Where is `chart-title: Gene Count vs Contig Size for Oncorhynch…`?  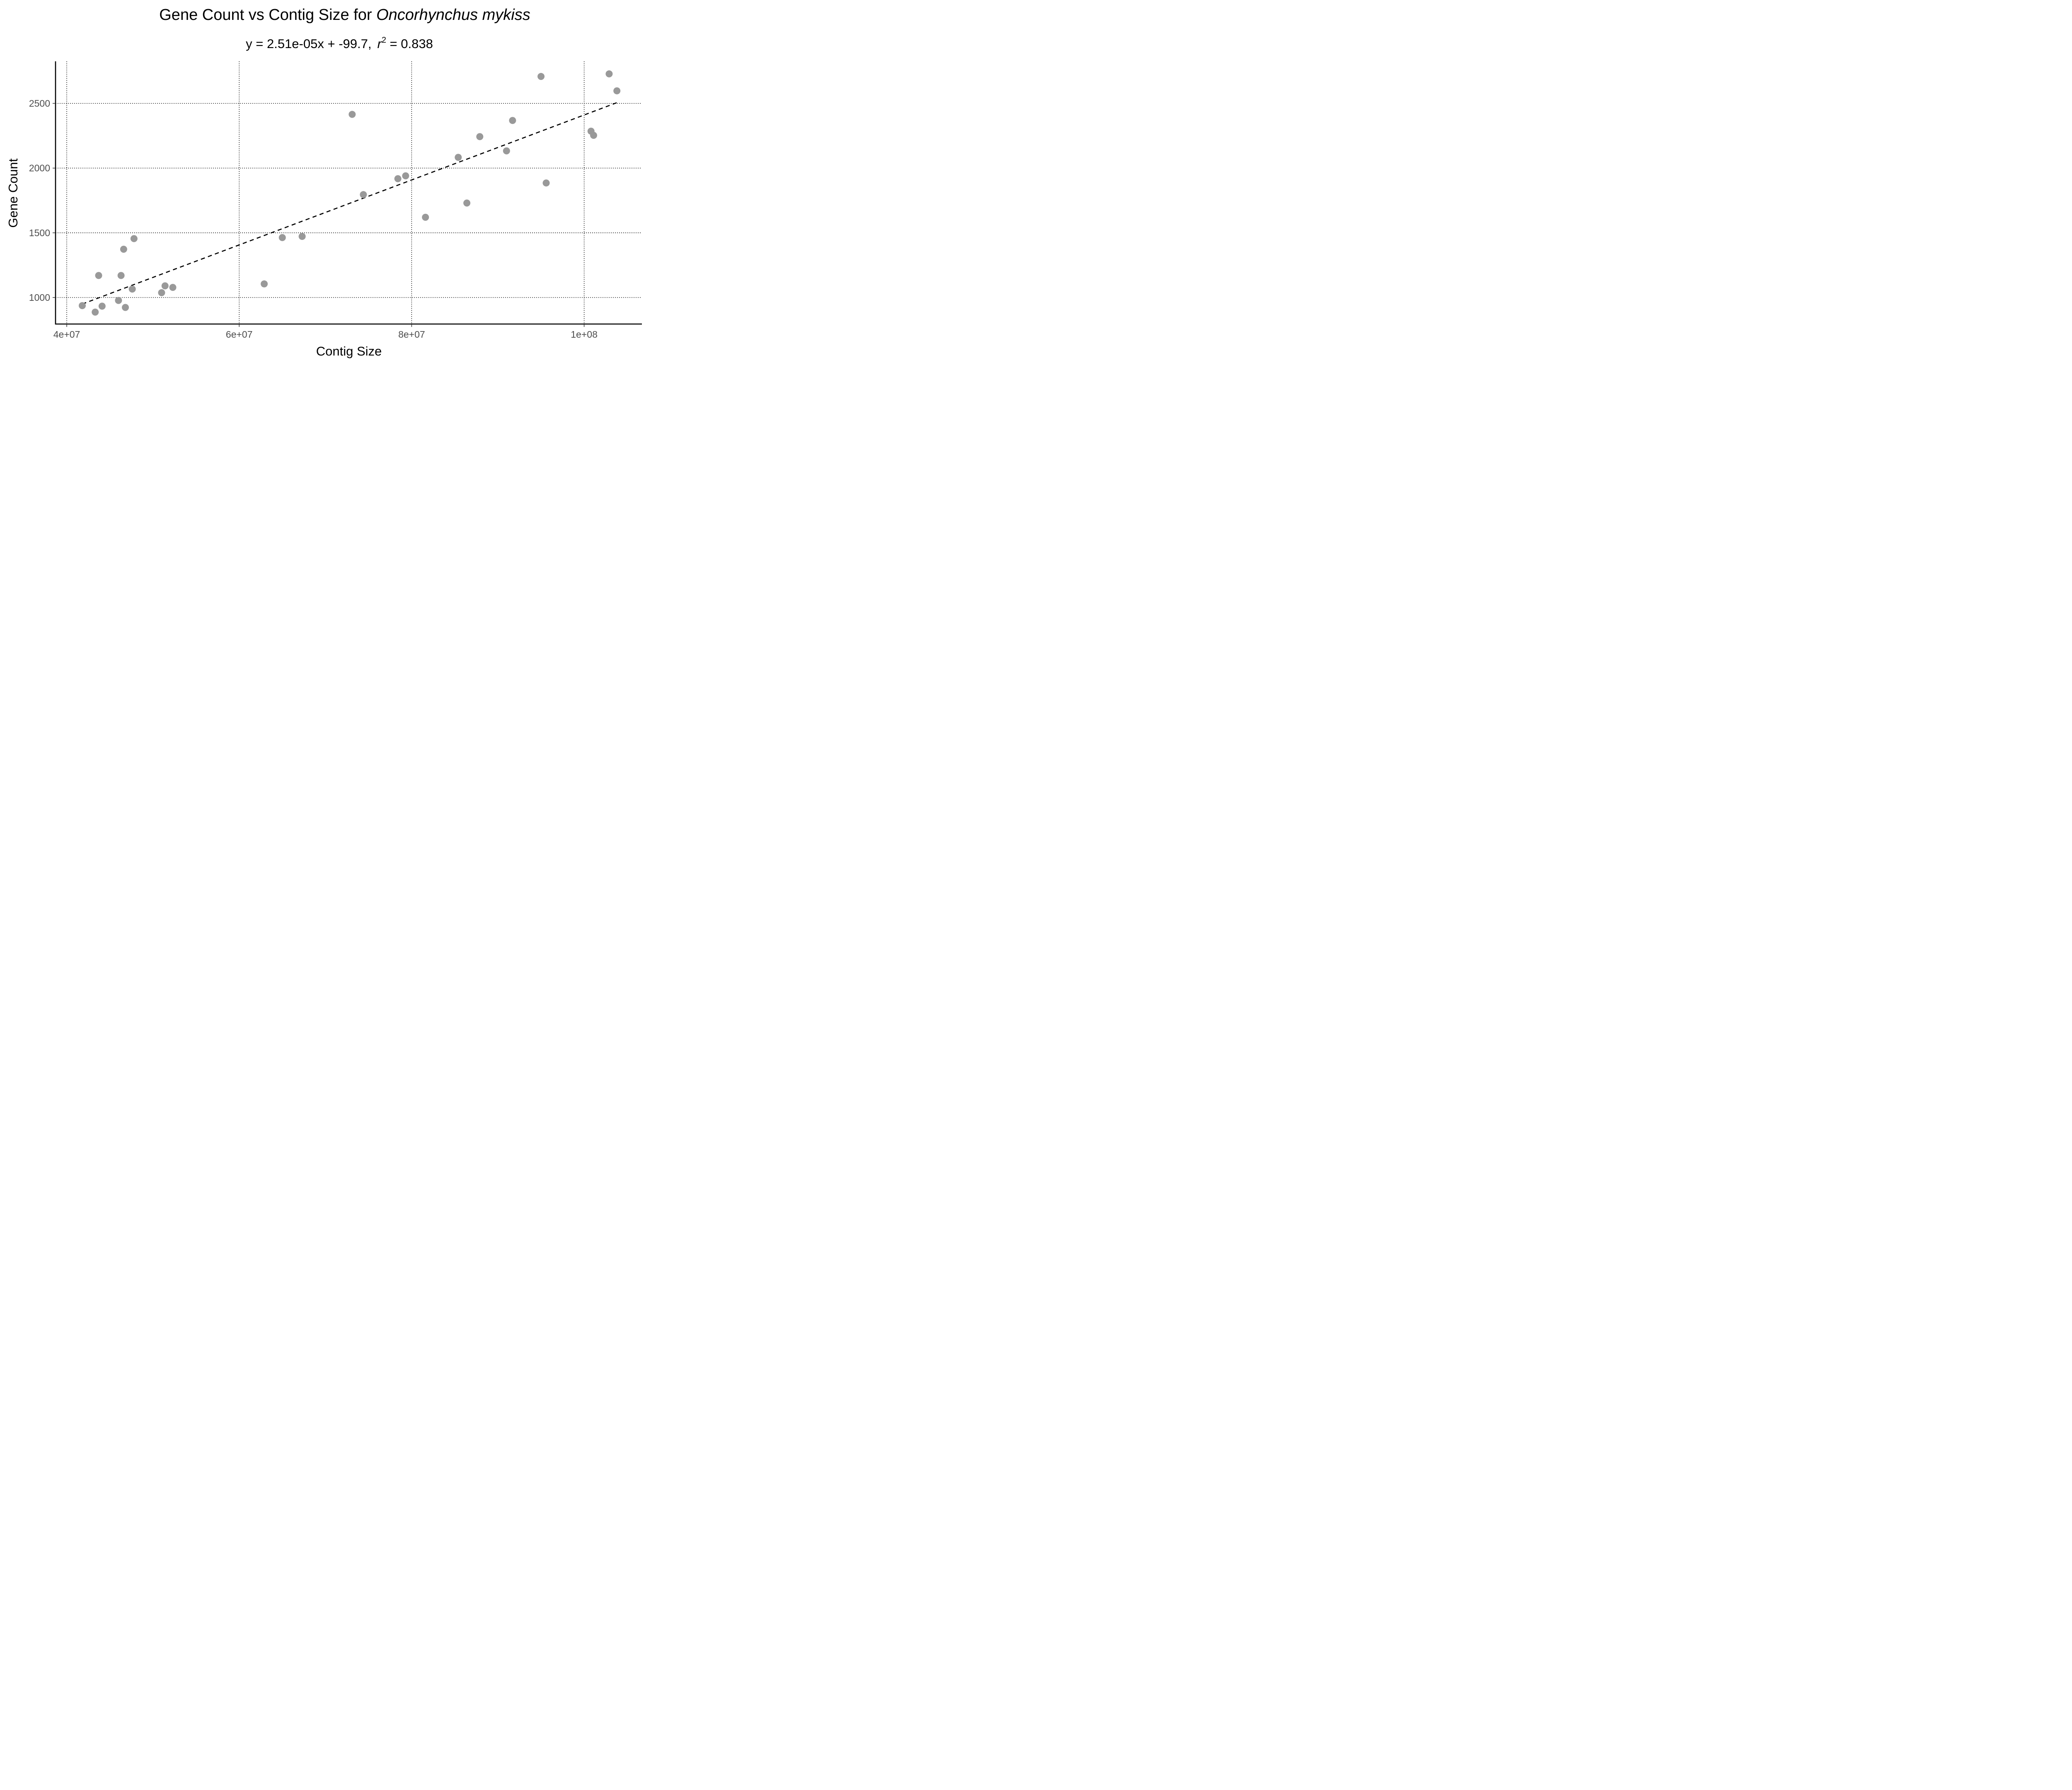
chart-title: Gene Count vs Contig Size for Oncorhynch… is located at coordinates (344, 15).